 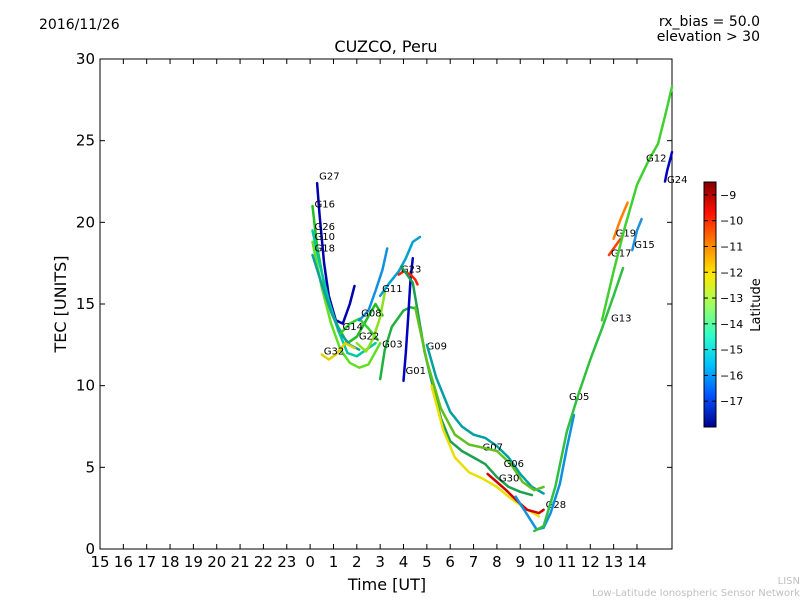 I want to click on y-tick-label: 15, so click(x=85, y=304).